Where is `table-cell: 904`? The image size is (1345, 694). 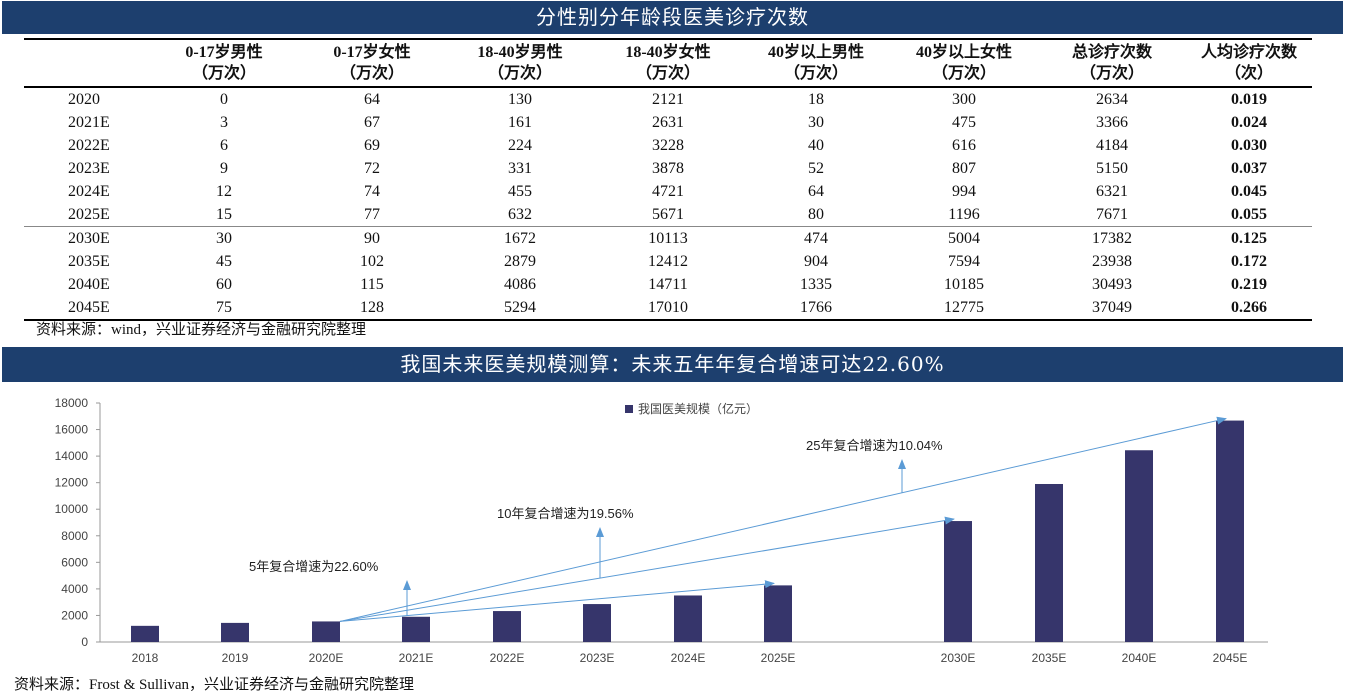
table-cell: 904 is located at coordinates (816, 261).